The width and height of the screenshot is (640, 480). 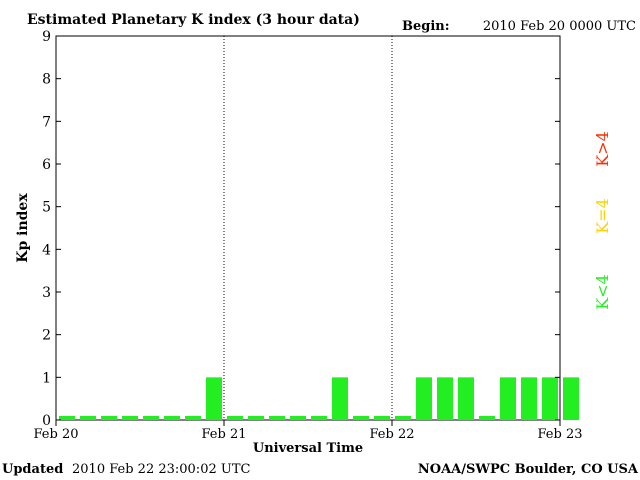 What do you see at coordinates (46, 421) in the screenshot?
I see `y-tick-label: 0` at bounding box center [46, 421].